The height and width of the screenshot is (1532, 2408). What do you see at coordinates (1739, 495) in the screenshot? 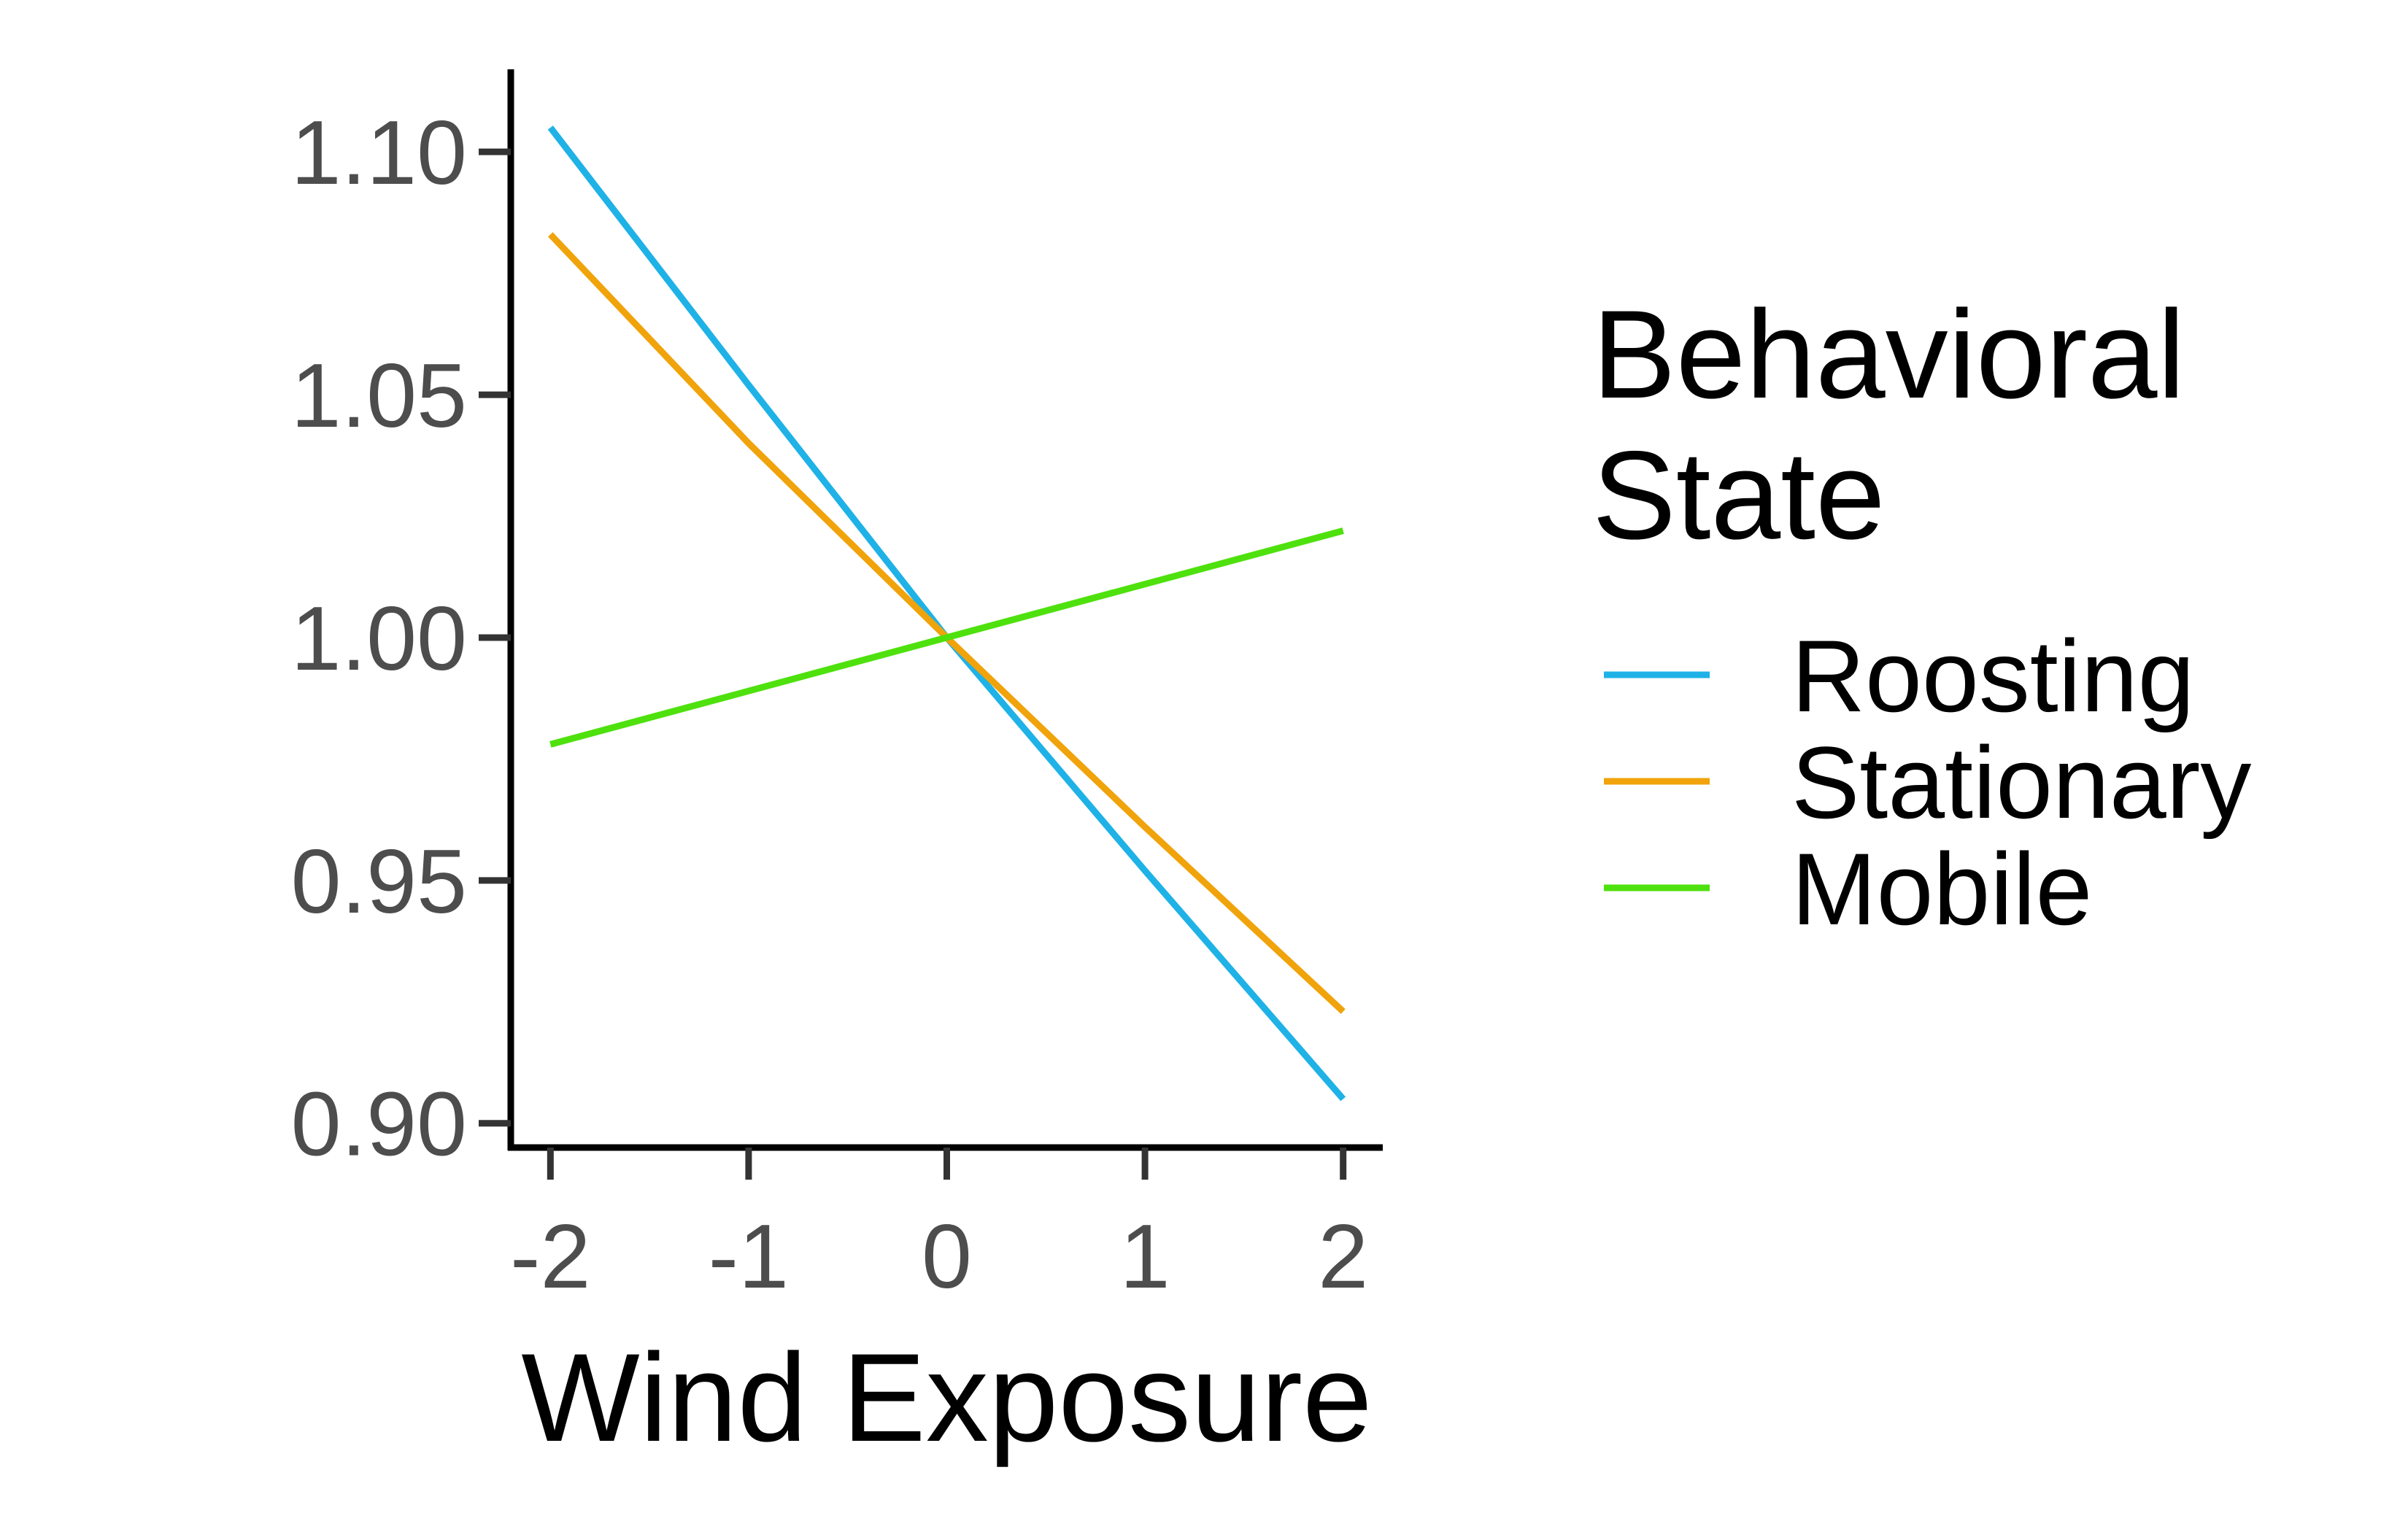
I see `legend-title-line-2: State` at bounding box center [1739, 495].